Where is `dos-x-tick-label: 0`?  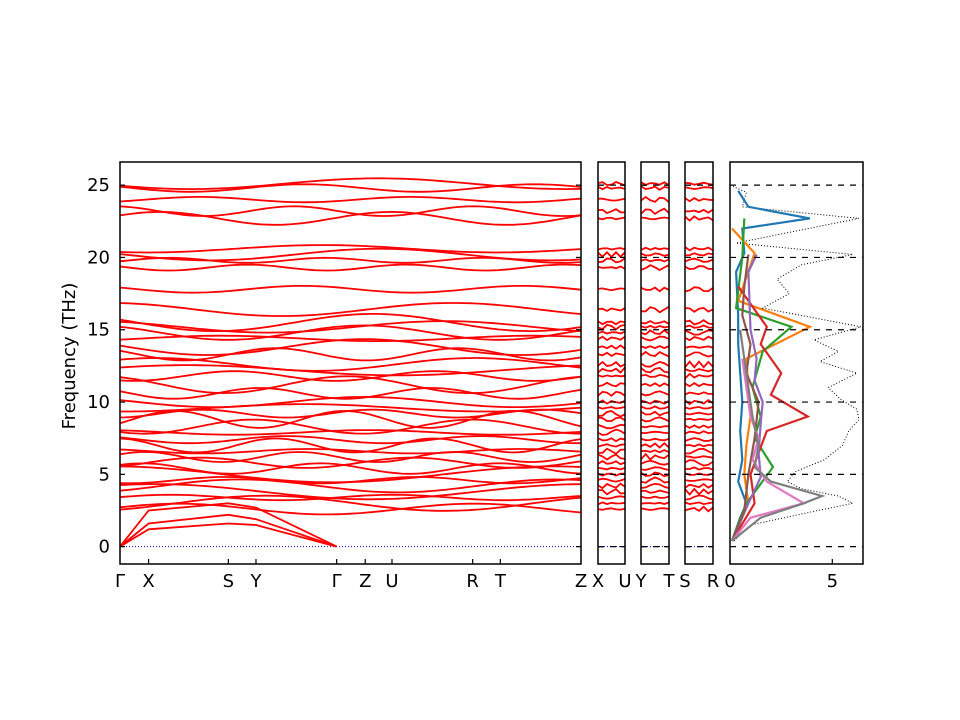
dos-x-tick-label: 0 is located at coordinates (729, 581).